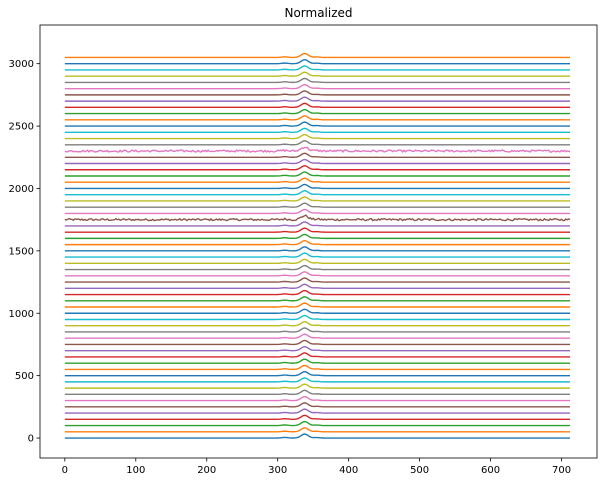  I want to click on x-axis: 0 100 200 300 400 500 600 700, so click(316, 467).